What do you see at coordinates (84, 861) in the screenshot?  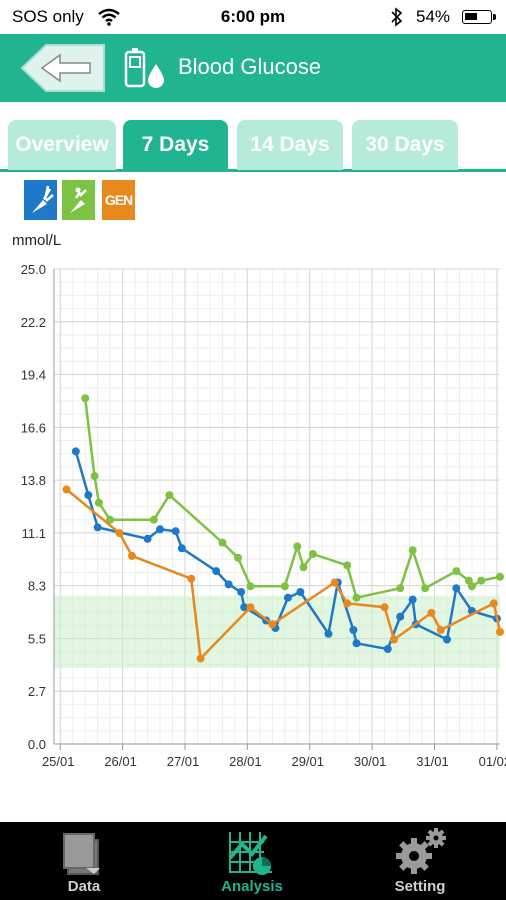 I see `nav-data: Data` at bounding box center [84, 861].